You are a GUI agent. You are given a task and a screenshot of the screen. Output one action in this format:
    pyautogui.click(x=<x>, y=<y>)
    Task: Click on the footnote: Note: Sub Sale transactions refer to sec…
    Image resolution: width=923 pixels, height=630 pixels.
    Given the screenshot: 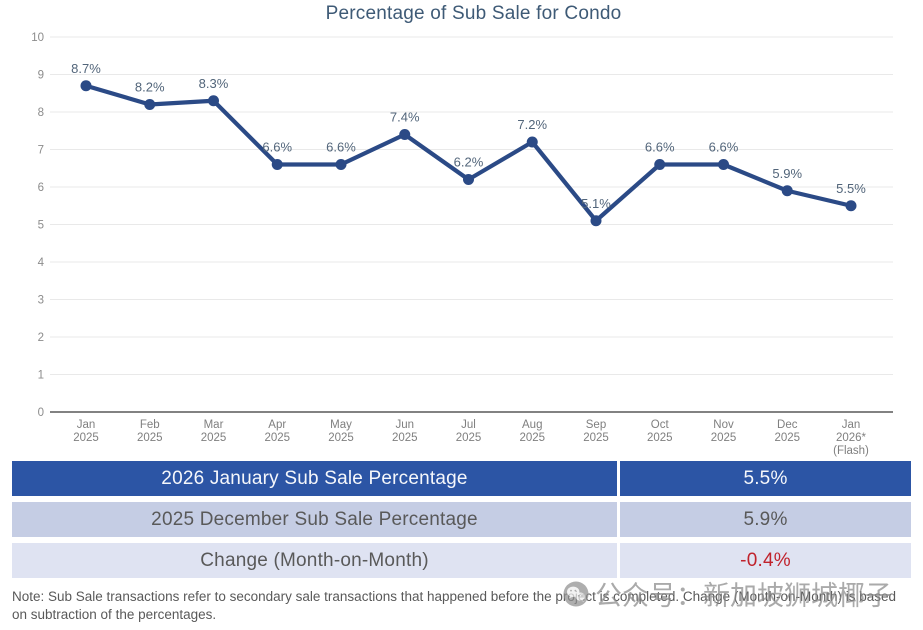 What is the action you would take?
    pyautogui.click(x=454, y=605)
    